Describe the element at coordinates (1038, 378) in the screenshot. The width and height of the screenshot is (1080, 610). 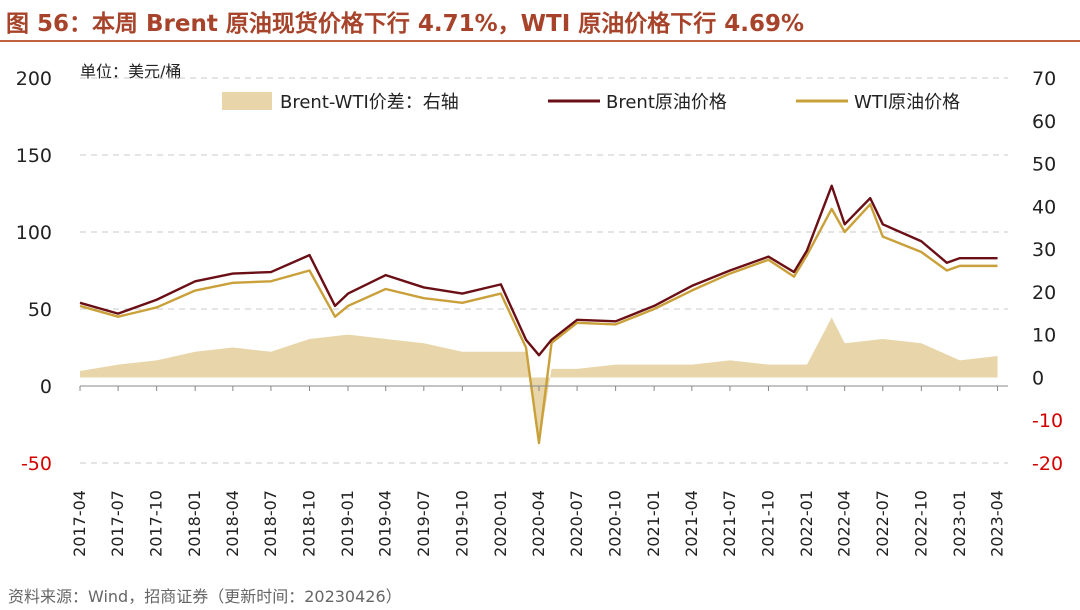
I see `right-tick-label: 0` at that location.